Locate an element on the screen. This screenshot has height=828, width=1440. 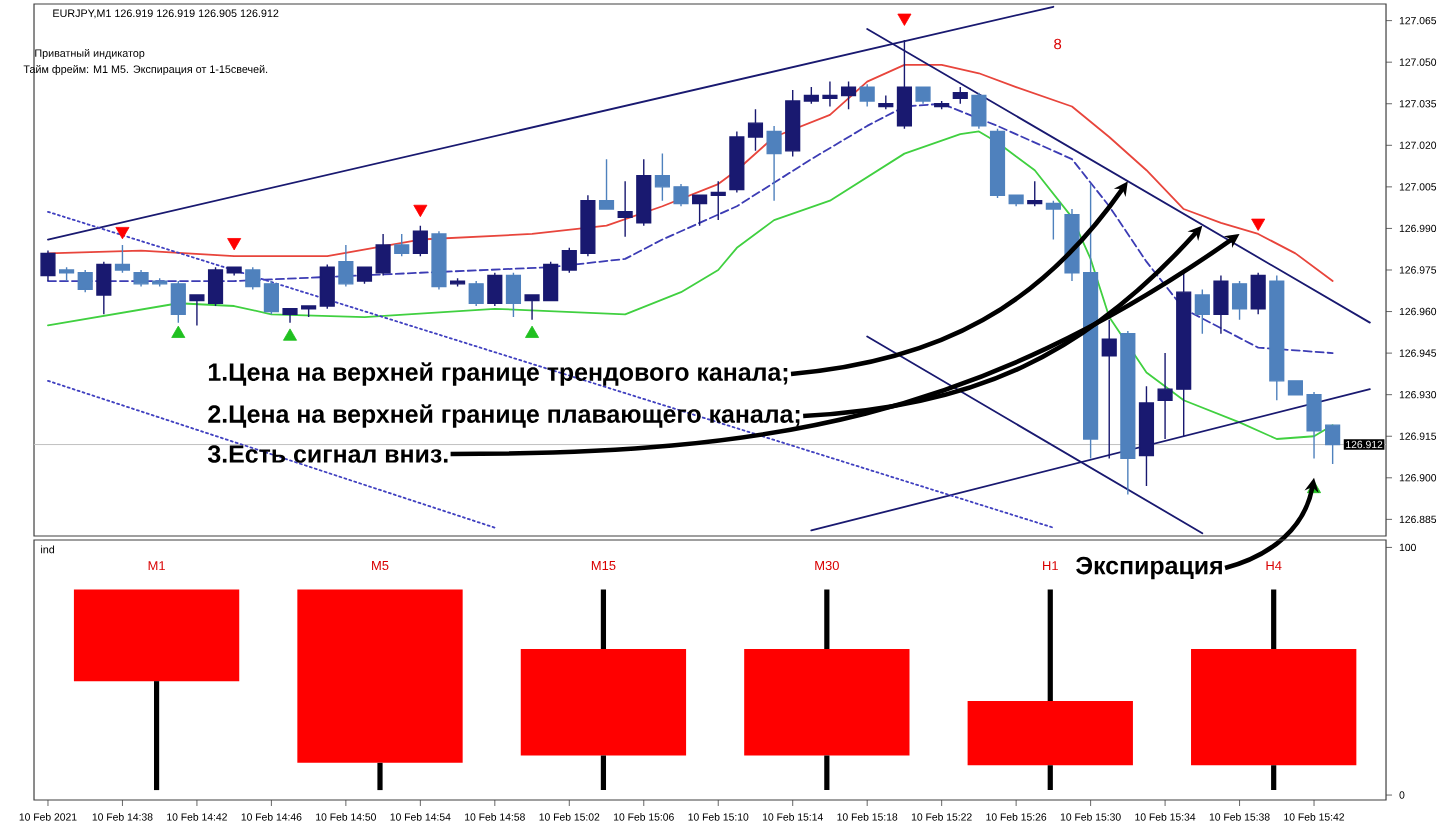
annotation: 2.Цена на верхней границе плавающего канала; is located at coordinates (504, 416).